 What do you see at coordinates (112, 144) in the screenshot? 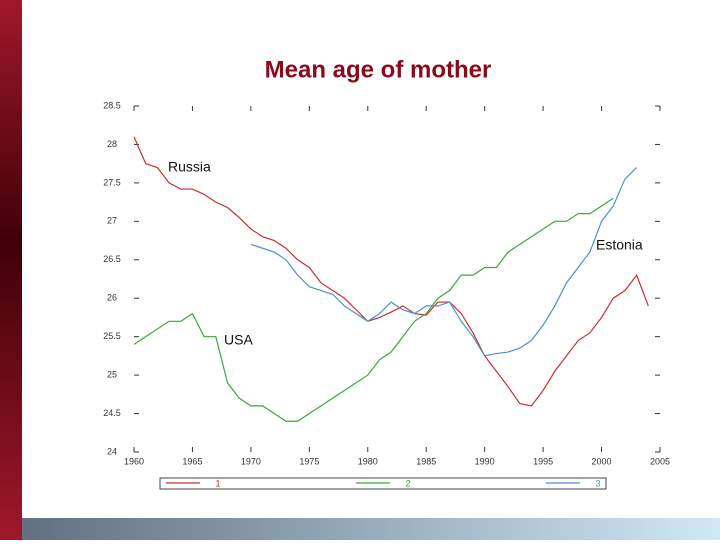
I see `y-tick-label: 28` at bounding box center [112, 144].